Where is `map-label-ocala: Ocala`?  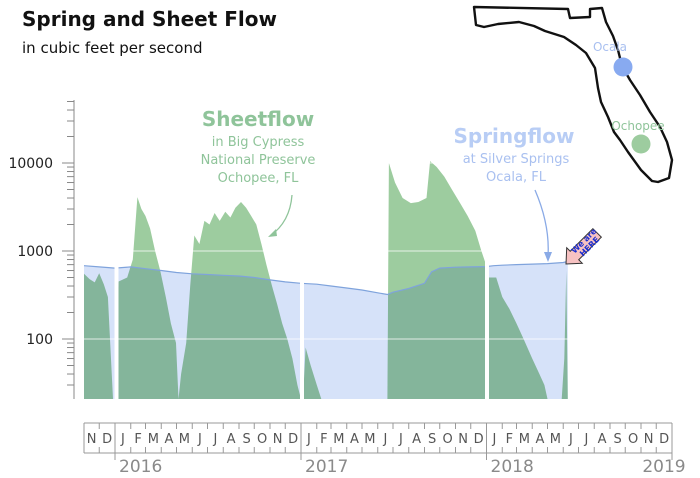
map-label-ocala: Ocala is located at coordinates (610, 47).